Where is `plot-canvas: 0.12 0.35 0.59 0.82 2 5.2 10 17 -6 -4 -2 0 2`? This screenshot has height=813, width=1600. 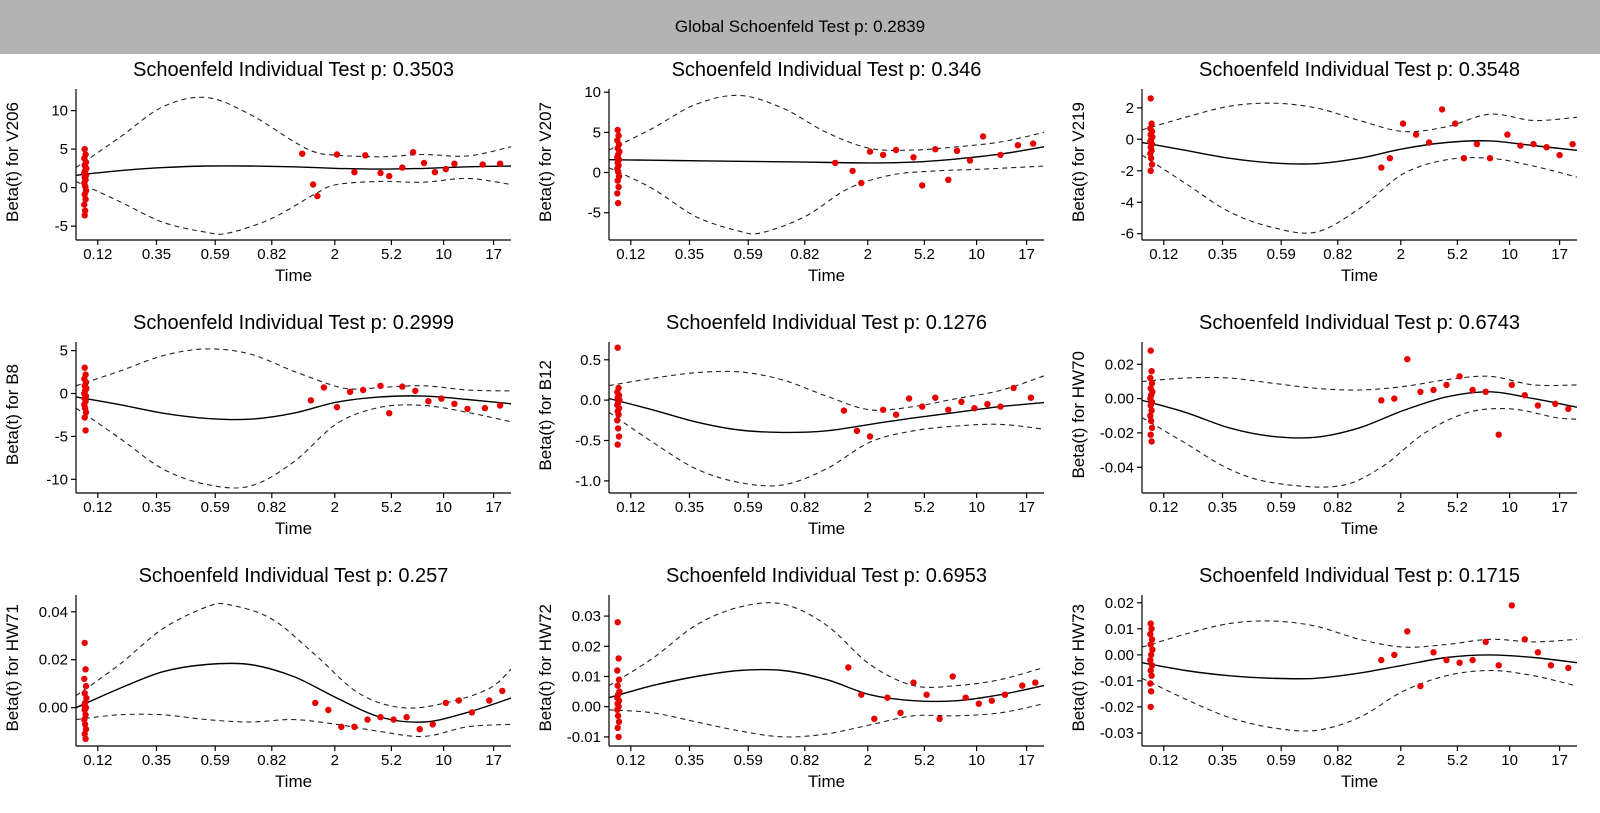
plot-canvas: 0.12 0.35 0.59 0.82 2 5.2 10 17 -6 -4 -2 0 2 is located at coordinates (1349, 176).